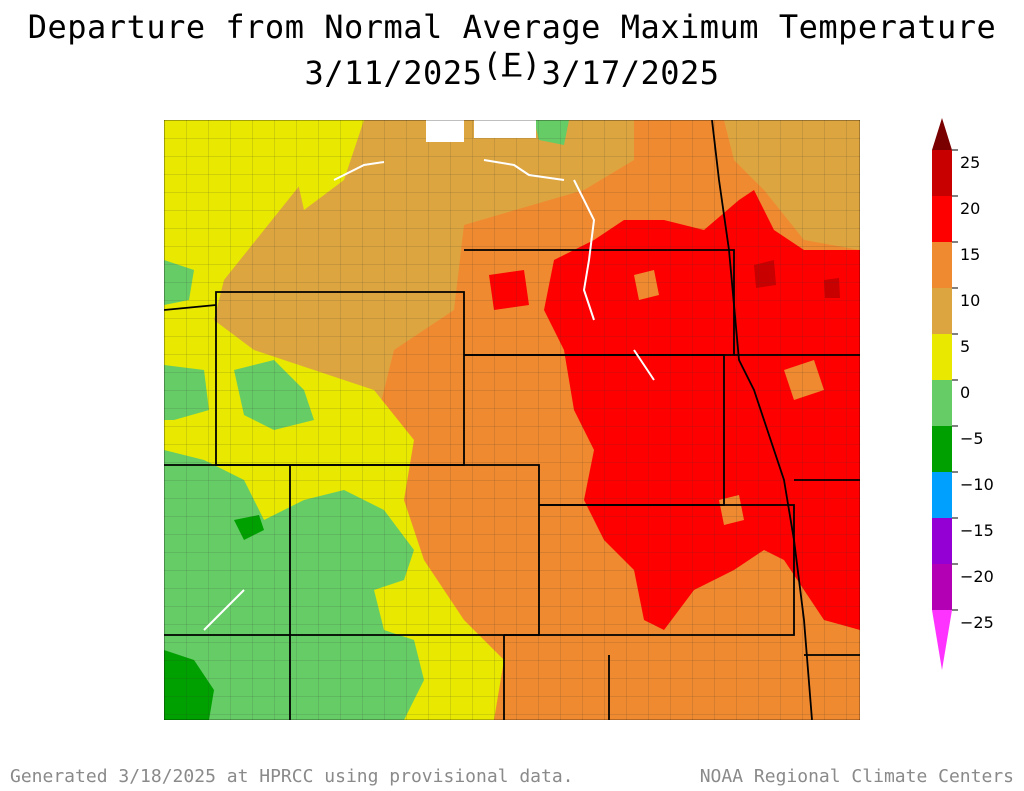 The image size is (1024, 791). I want to click on legend-label: 5, so click(965, 346).